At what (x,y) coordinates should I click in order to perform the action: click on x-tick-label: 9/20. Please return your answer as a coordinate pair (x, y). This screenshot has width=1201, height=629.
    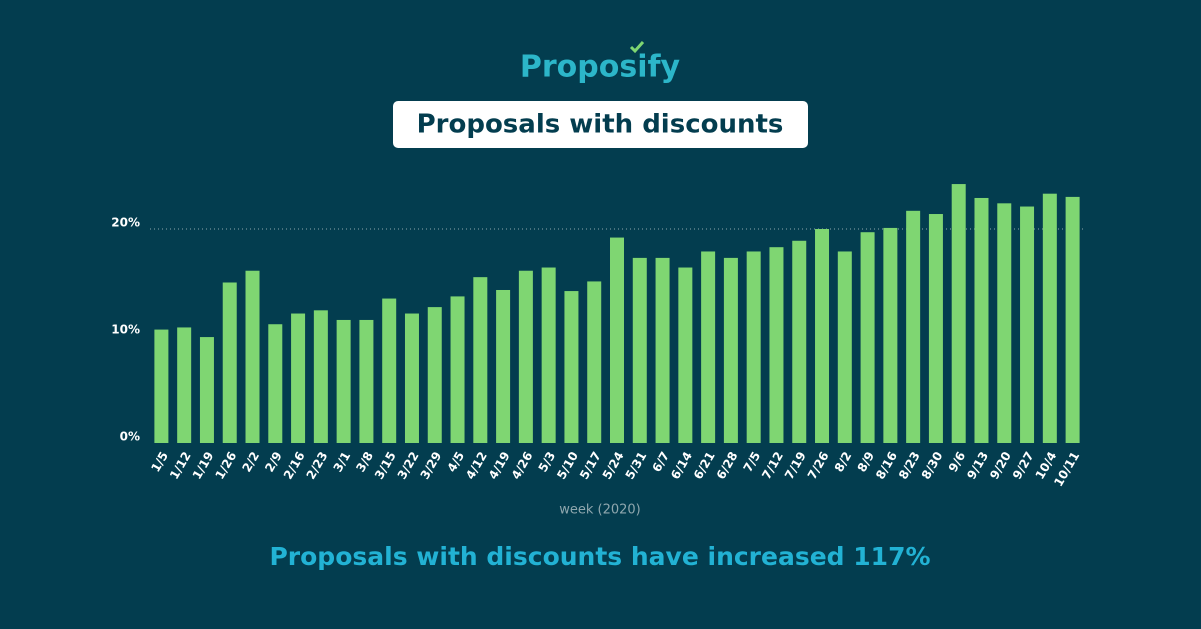
    Looking at the image, I should click on (1000, 465).